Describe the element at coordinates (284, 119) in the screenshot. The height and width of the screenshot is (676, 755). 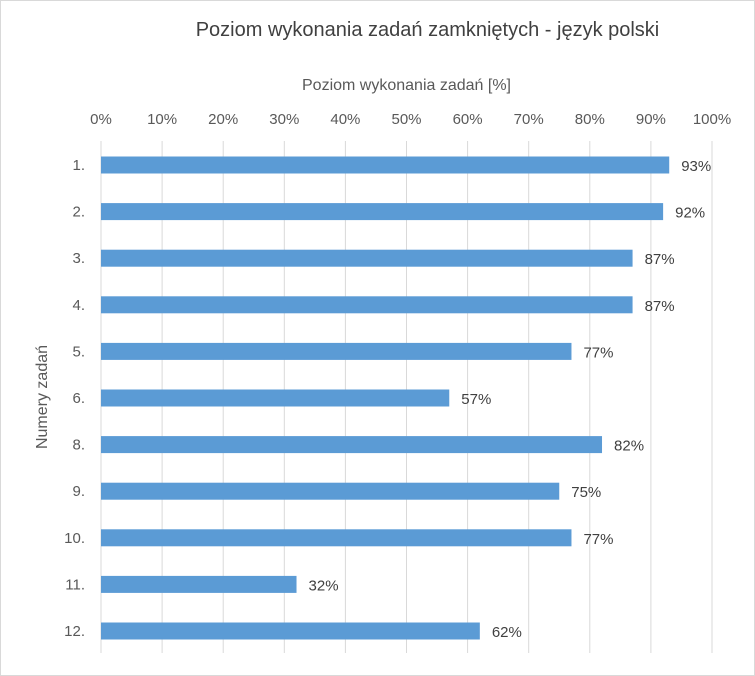
I see `x-tick-label: 30%` at that location.